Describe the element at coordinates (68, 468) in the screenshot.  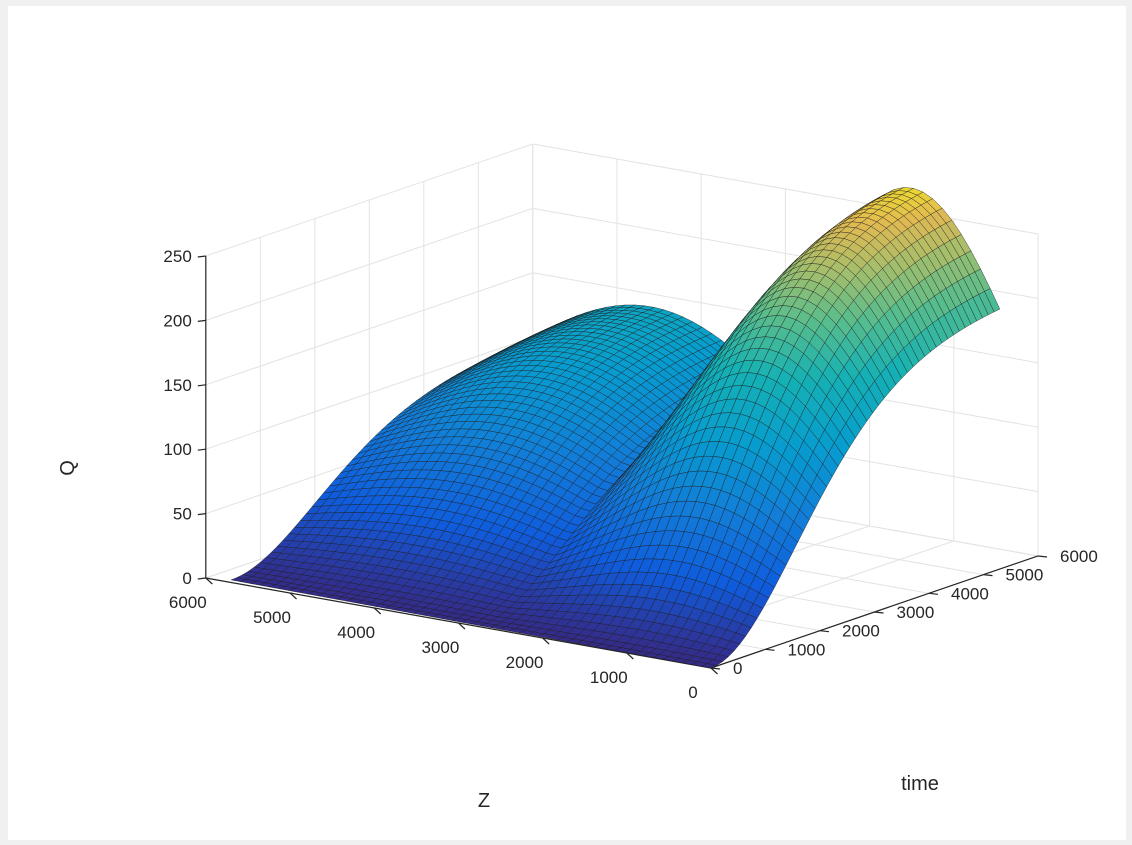
I see `z-axis-label: Q` at that location.